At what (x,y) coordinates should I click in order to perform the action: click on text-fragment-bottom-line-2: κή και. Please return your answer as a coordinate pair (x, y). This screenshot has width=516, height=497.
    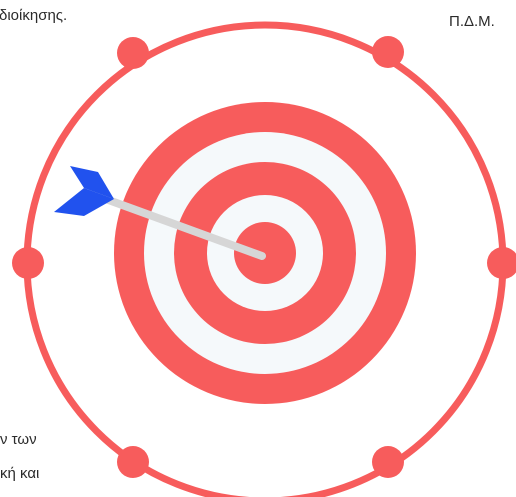
    Looking at the image, I should click on (20, 473).